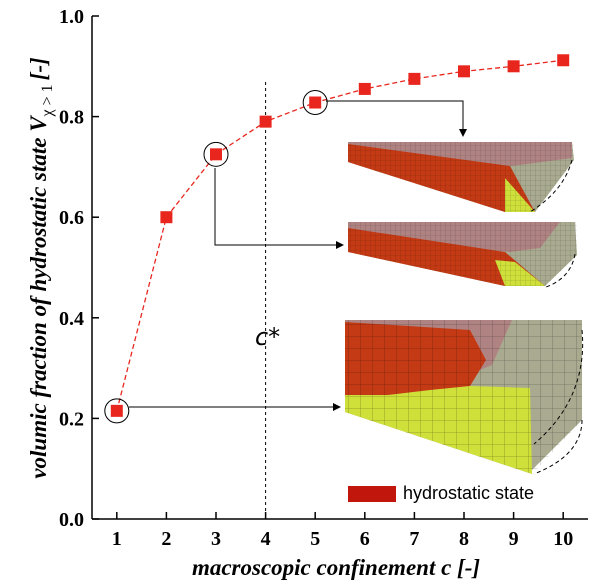 This screenshot has height=585, width=606. What do you see at coordinates (279, 208) in the screenshot?
I see `arrow-point-3-to-middle-inset` at bounding box center [279, 208].